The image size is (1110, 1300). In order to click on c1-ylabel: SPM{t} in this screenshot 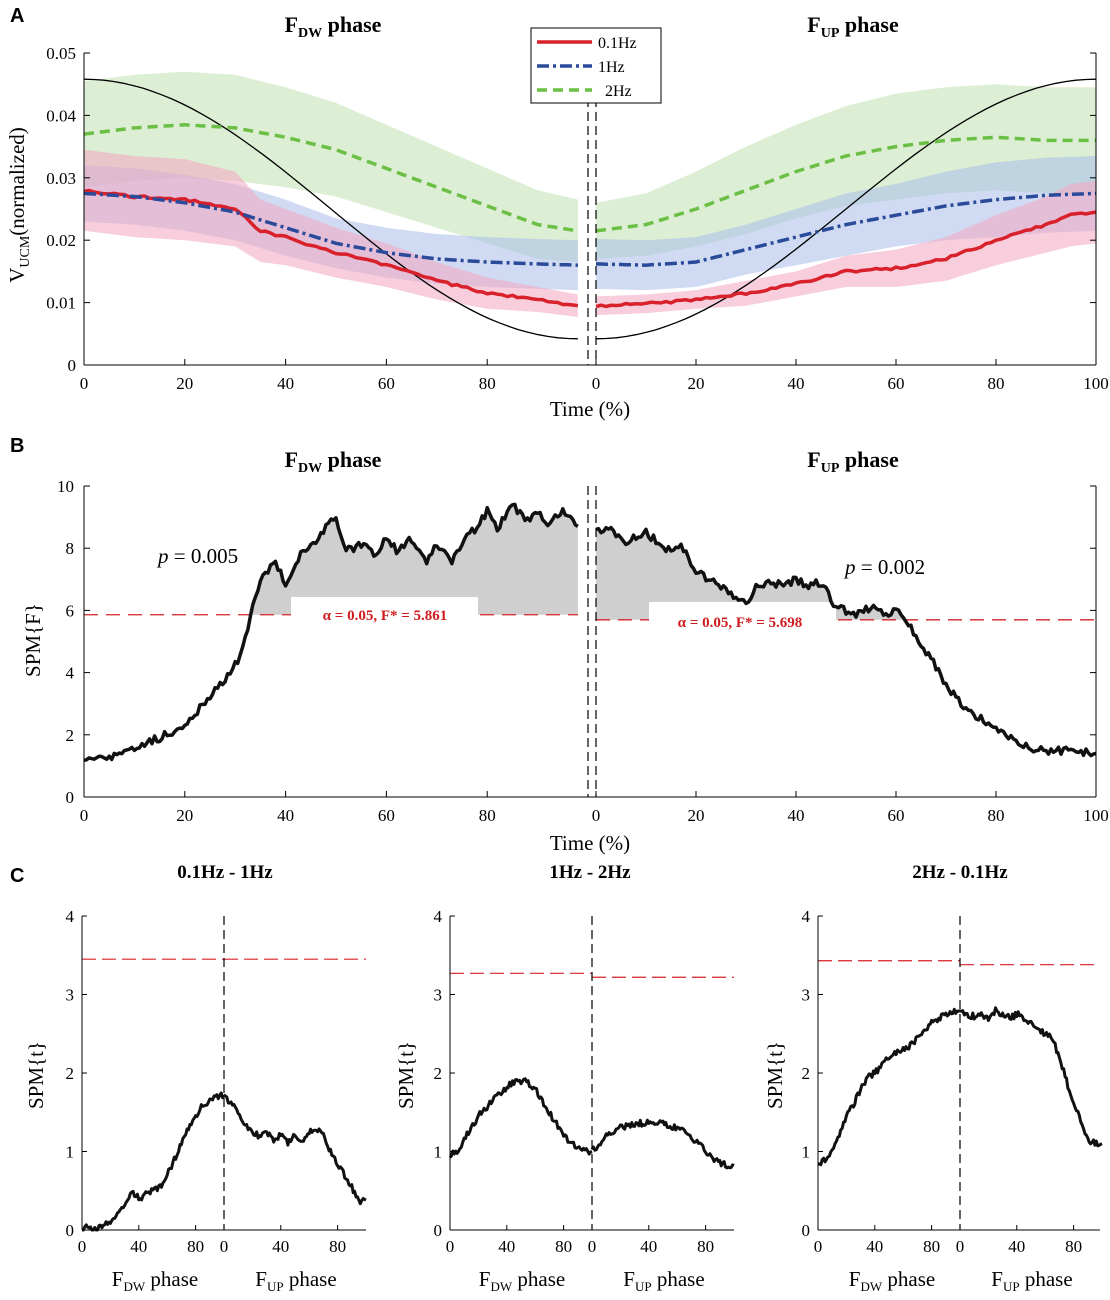, I will do `click(36, 1075)`.